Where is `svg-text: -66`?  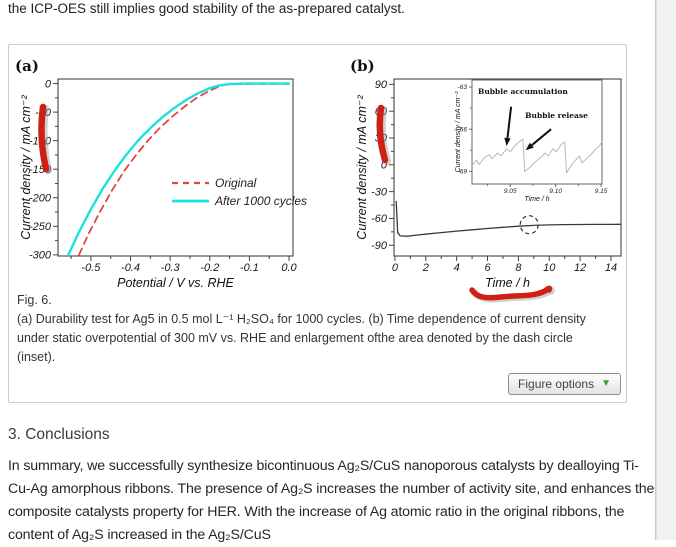
svg-text: -66 is located at coordinates (463, 129).